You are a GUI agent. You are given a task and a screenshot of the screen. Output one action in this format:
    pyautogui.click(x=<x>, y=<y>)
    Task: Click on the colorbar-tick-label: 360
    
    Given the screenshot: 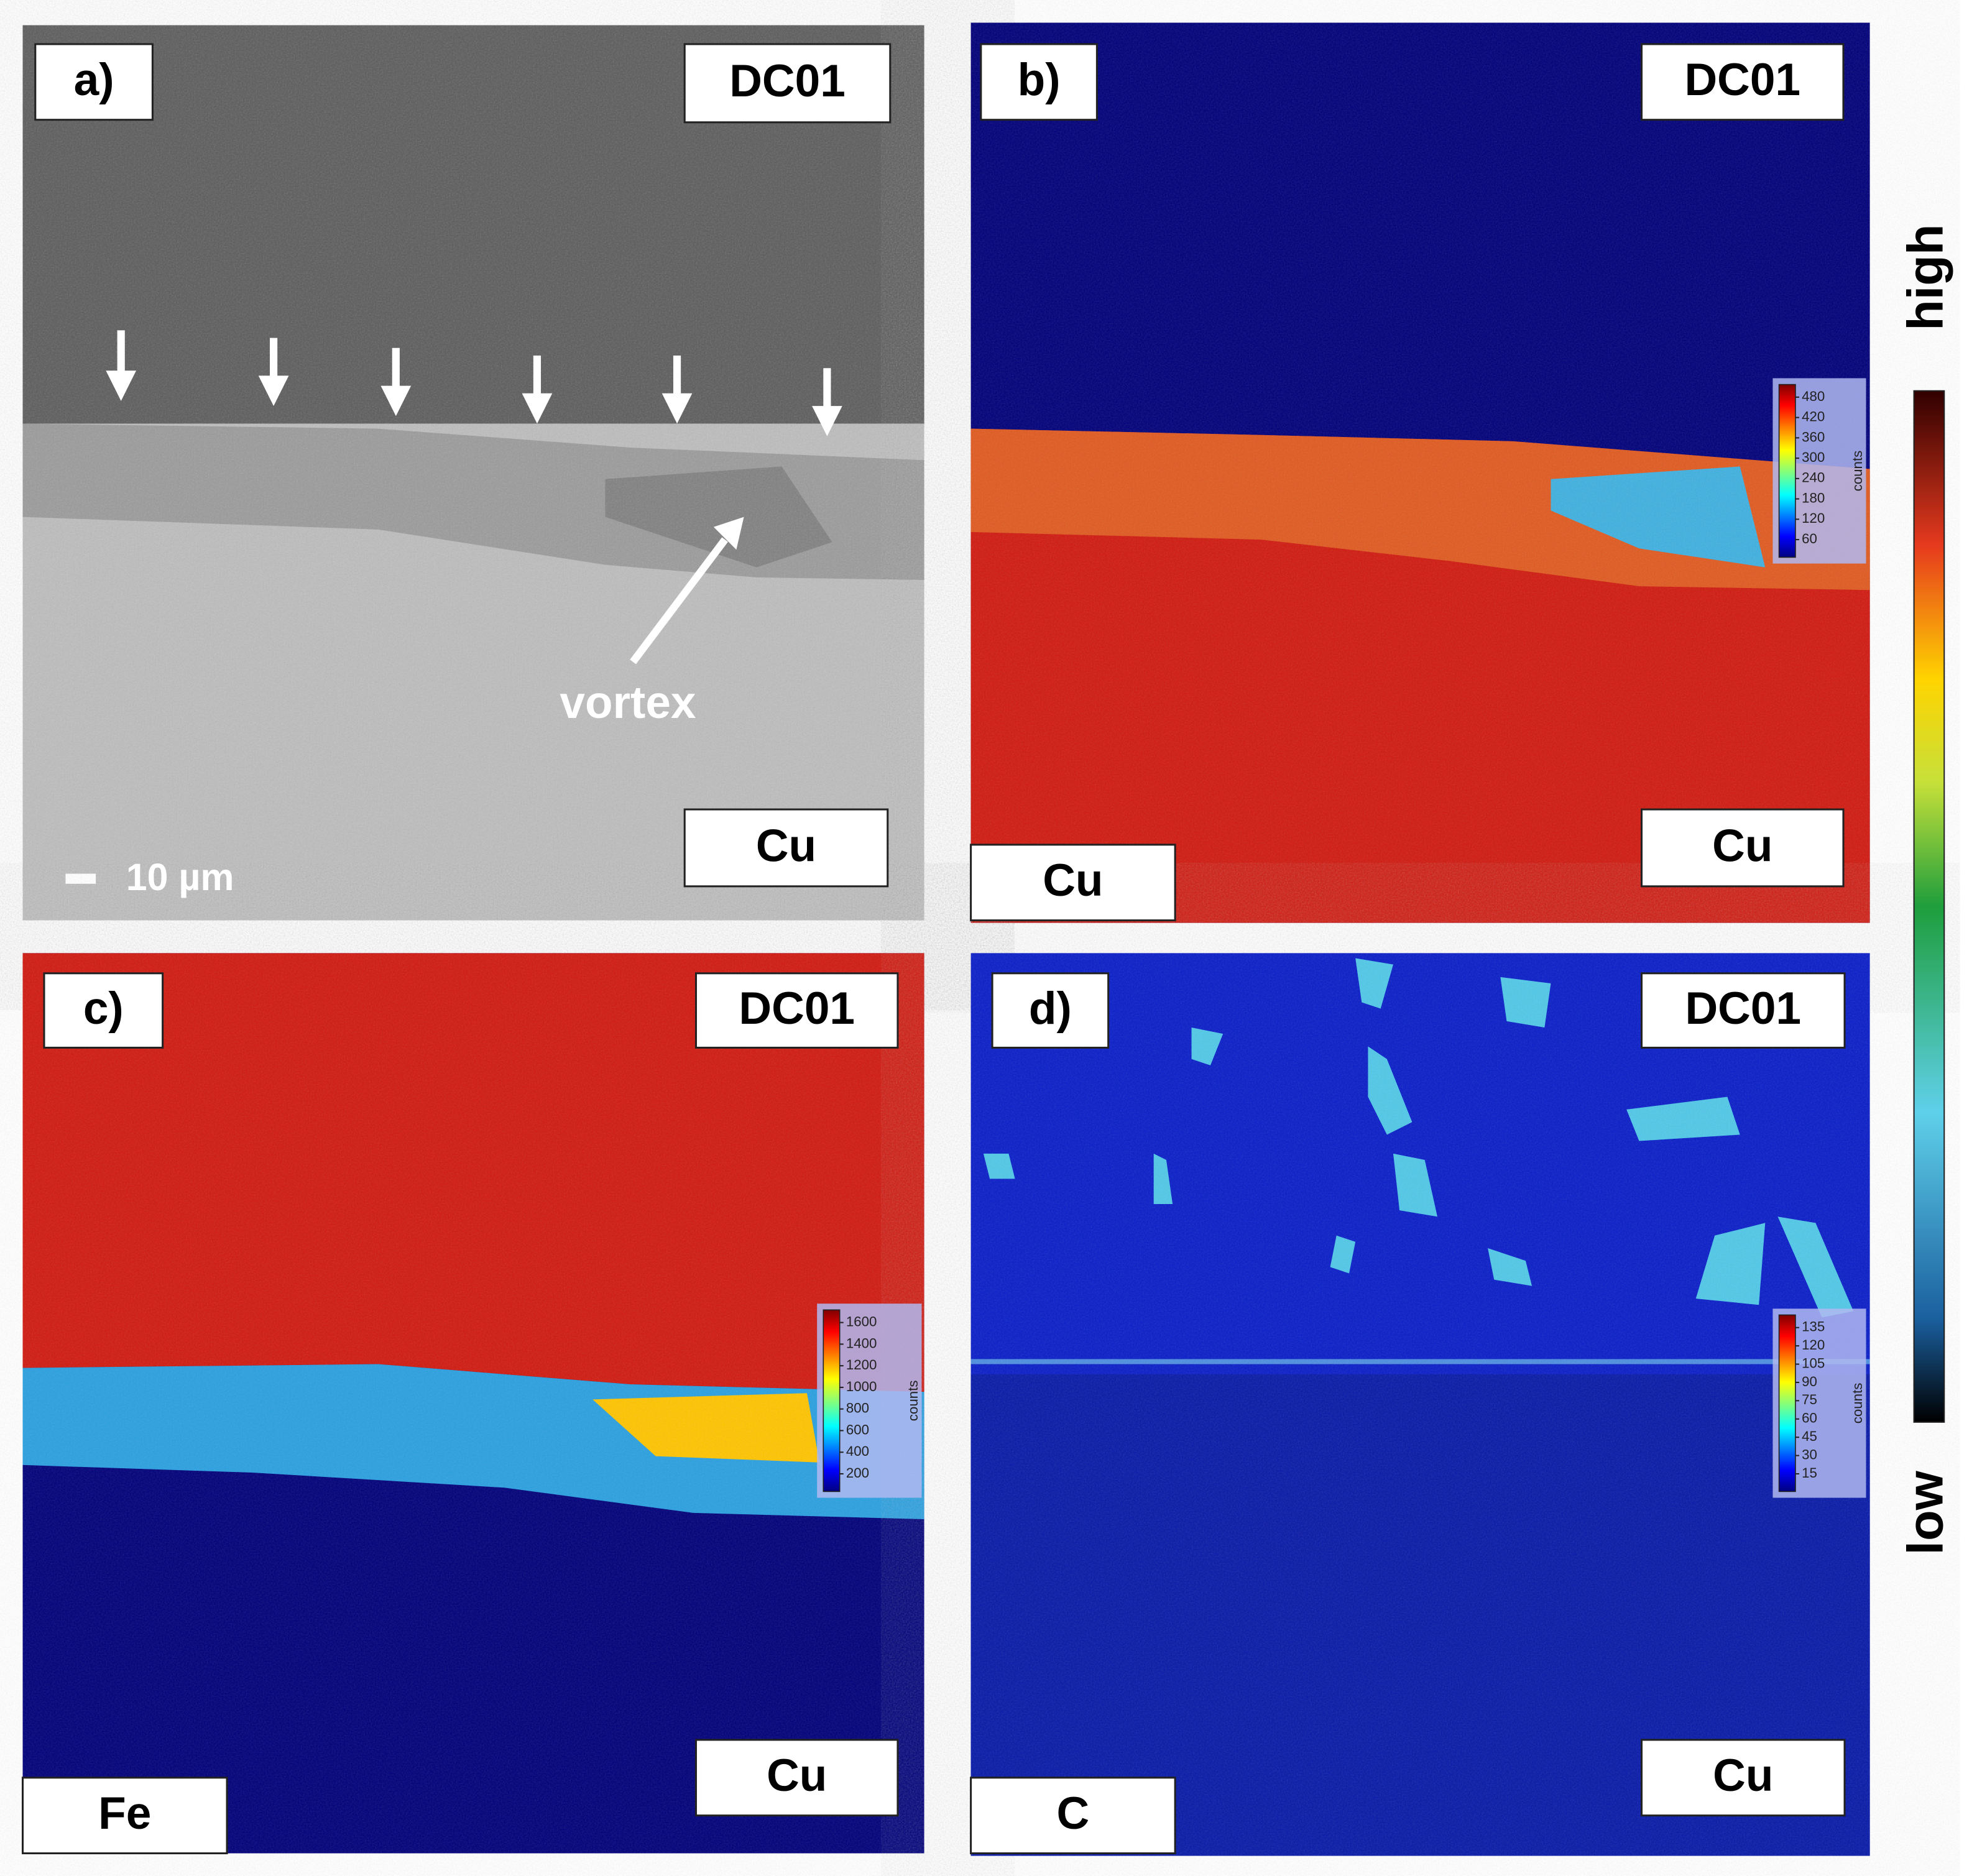 What is the action you would take?
    pyautogui.click(x=1813, y=437)
    